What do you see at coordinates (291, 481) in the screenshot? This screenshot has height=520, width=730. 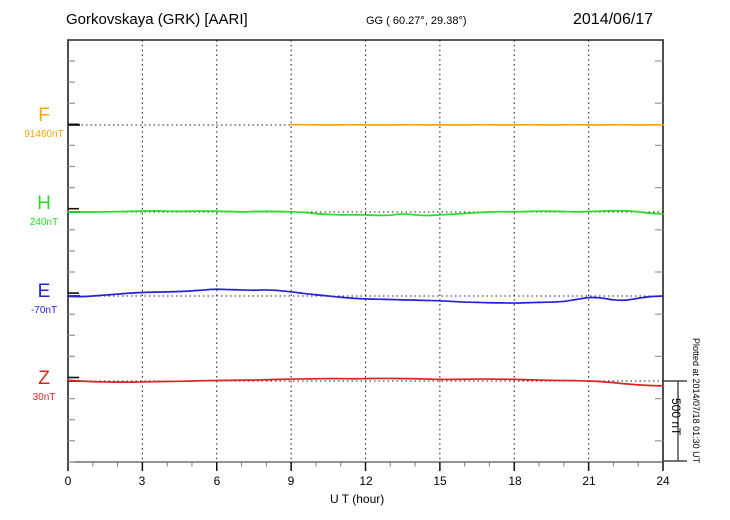 I see `xtick-label-9: 9` at bounding box center [291, 481].